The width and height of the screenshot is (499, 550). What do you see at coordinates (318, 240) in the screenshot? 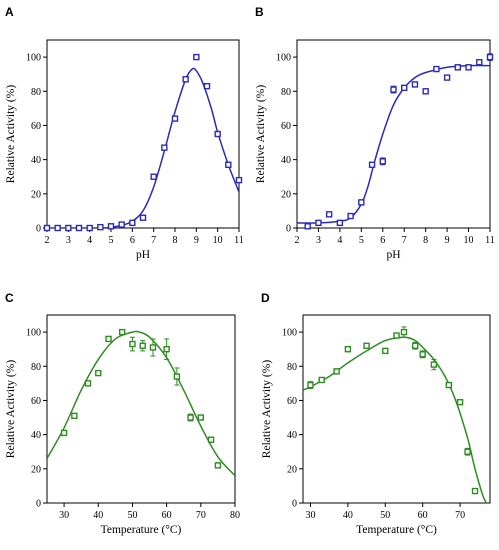
I see `x-tick-label: 3` at bounding box center [318, 240].